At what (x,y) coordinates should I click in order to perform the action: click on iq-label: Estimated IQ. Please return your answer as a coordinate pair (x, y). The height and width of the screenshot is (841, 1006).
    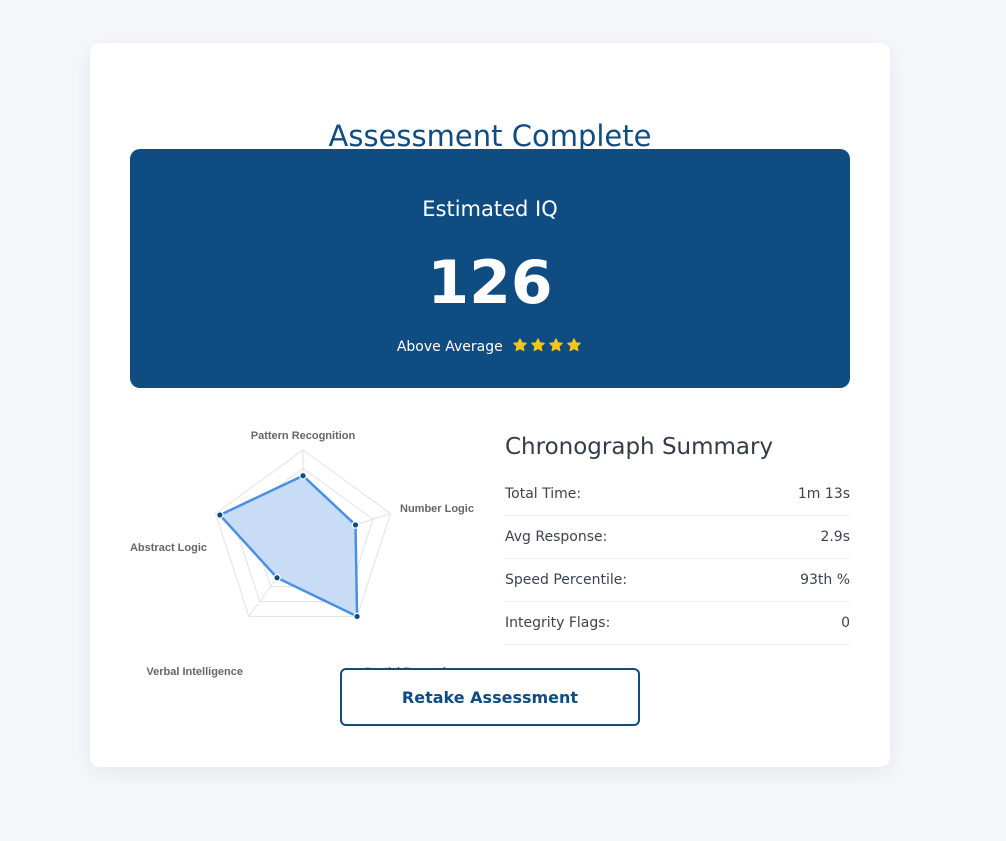
    Looking at the image, I should click on (490, 209).